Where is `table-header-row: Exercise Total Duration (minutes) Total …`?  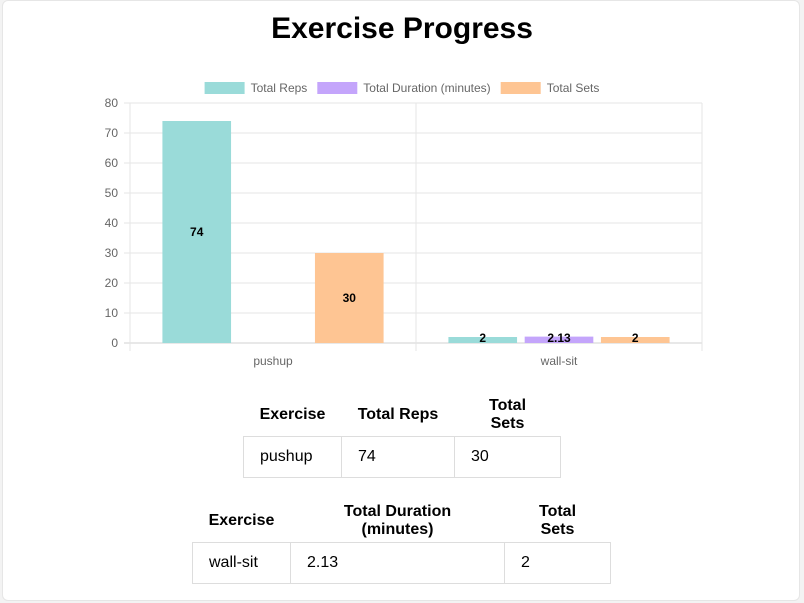 table-header-row: Exercise Total Duration (minutes) Total … is located at coordinates (402, 521).